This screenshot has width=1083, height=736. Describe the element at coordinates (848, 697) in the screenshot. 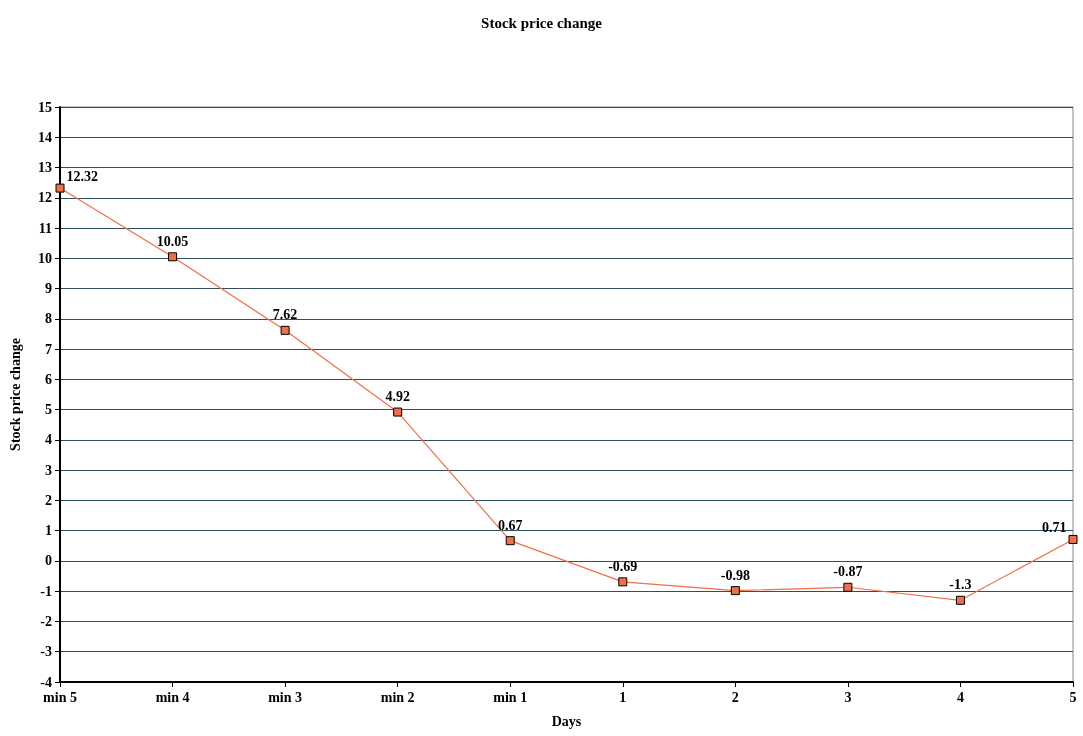

I see `x-tick-label: 3` at that location.